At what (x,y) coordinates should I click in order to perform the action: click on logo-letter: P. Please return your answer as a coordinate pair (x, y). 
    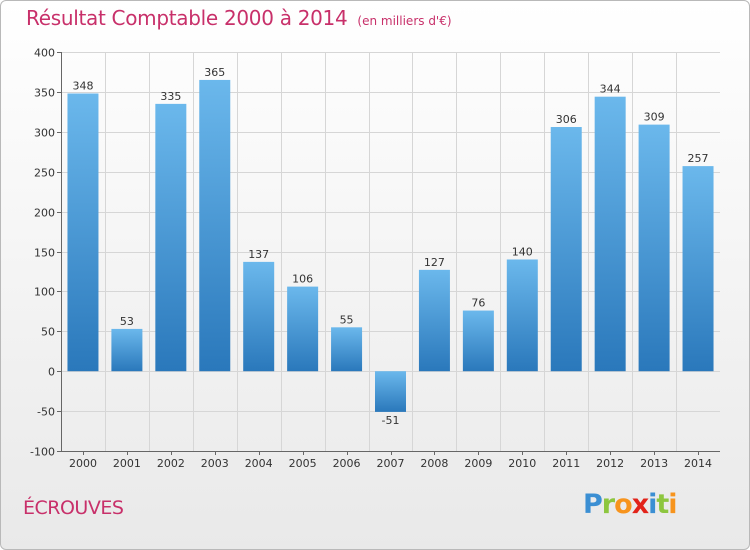
    Looking at the image, I should click on (593, 504).